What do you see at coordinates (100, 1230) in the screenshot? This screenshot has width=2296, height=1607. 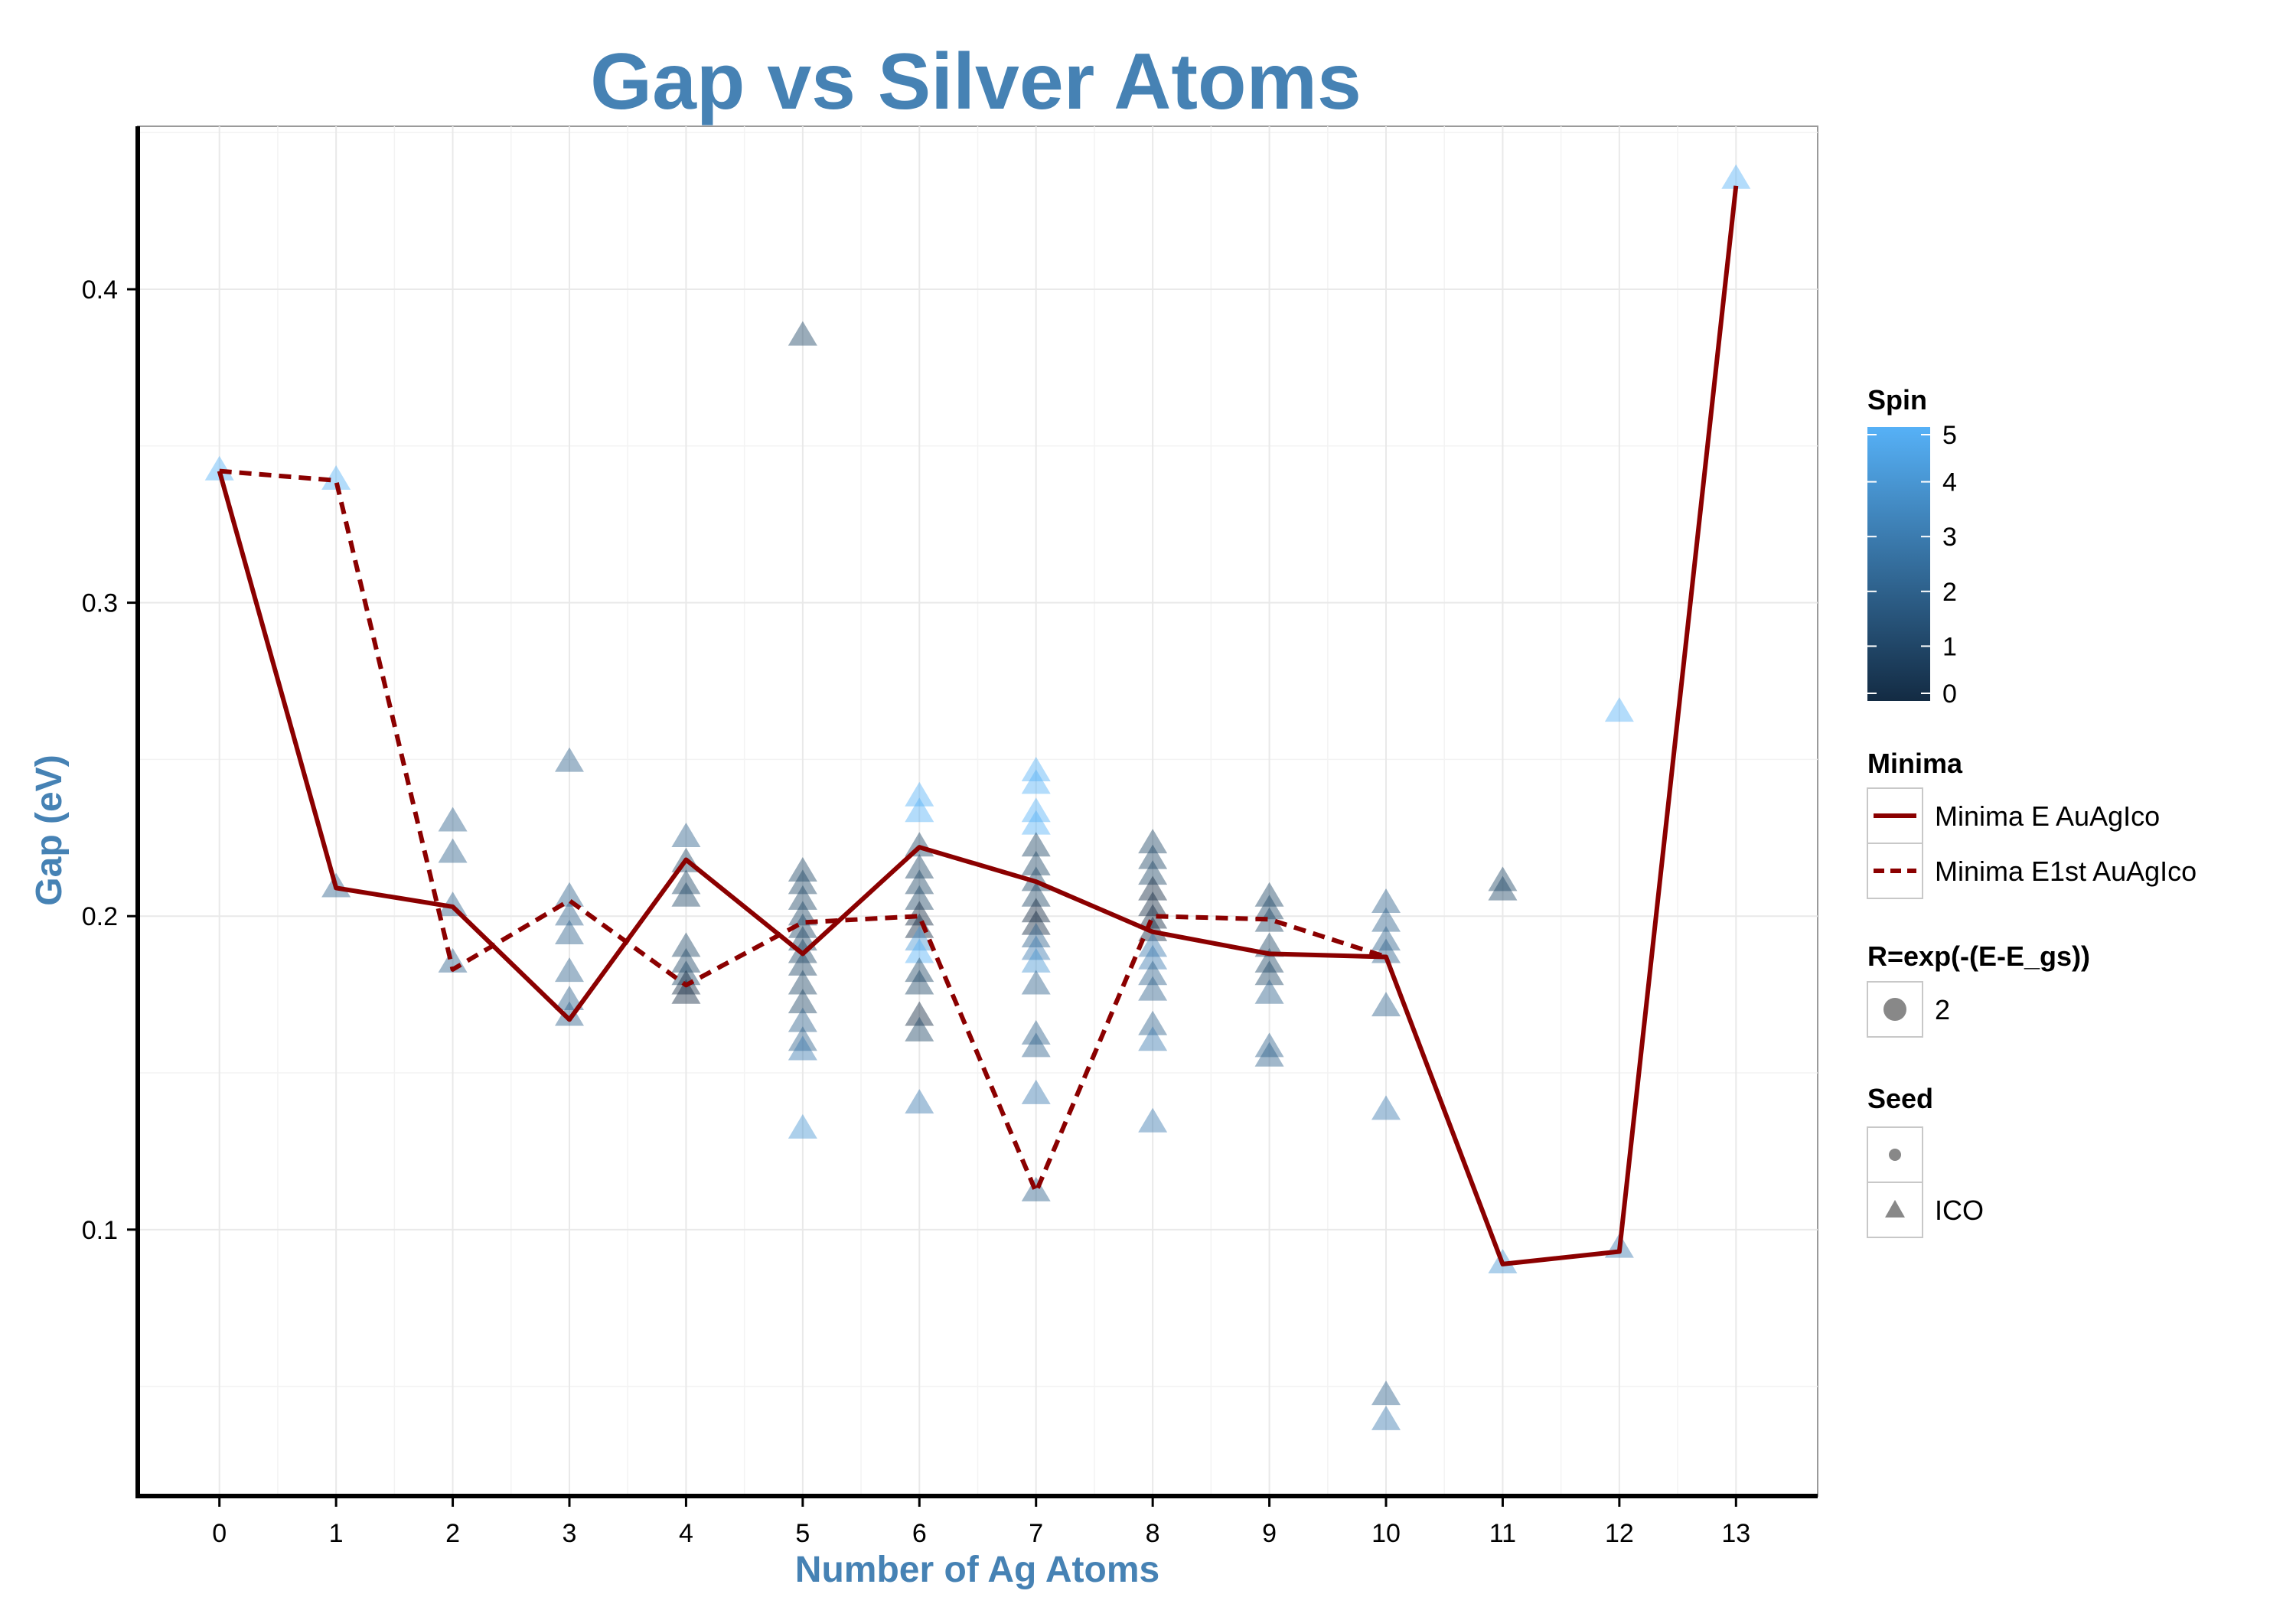 I see `y-tick-label: 0.1` at bounding box center [100, 1230].